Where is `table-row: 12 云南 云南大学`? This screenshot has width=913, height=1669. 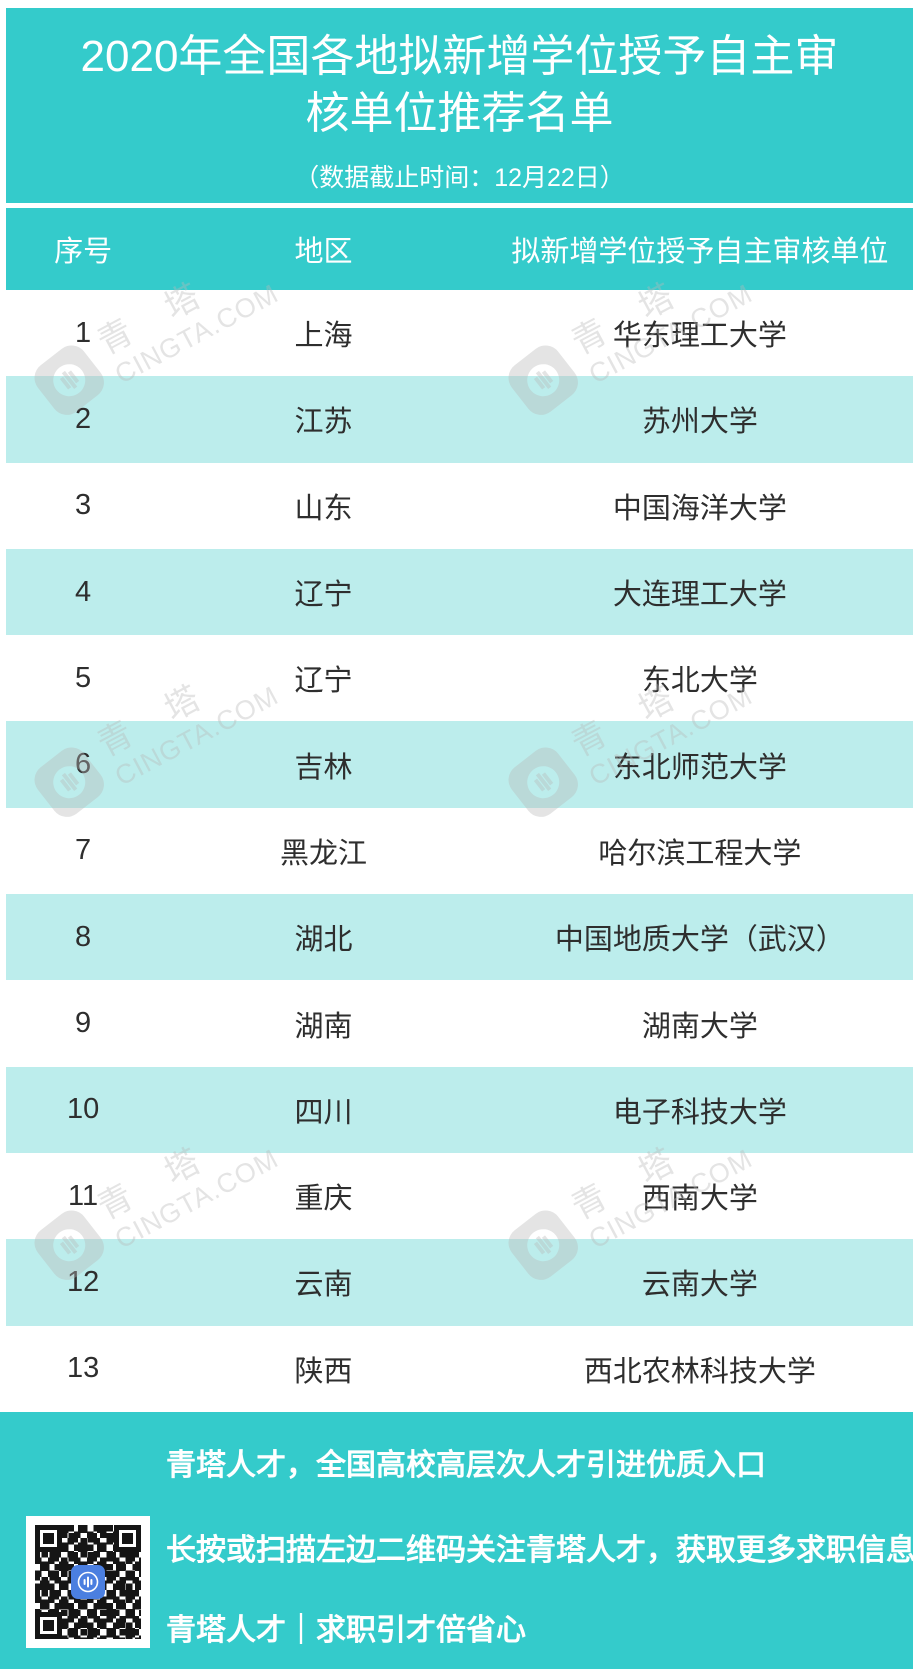
table-row: 12 云南 云南大学 is located at coordinates (459, 1282).